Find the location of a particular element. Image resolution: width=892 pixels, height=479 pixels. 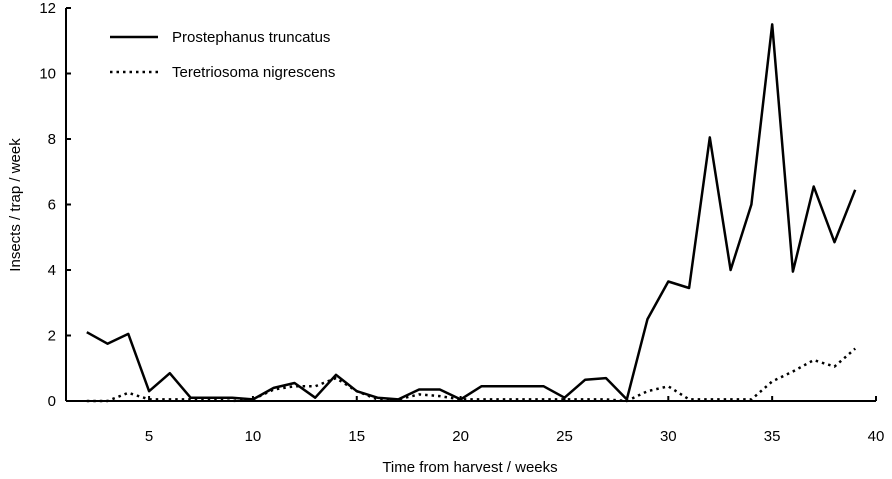

x-tick-label: 20 is located at coordinates (460, 436).